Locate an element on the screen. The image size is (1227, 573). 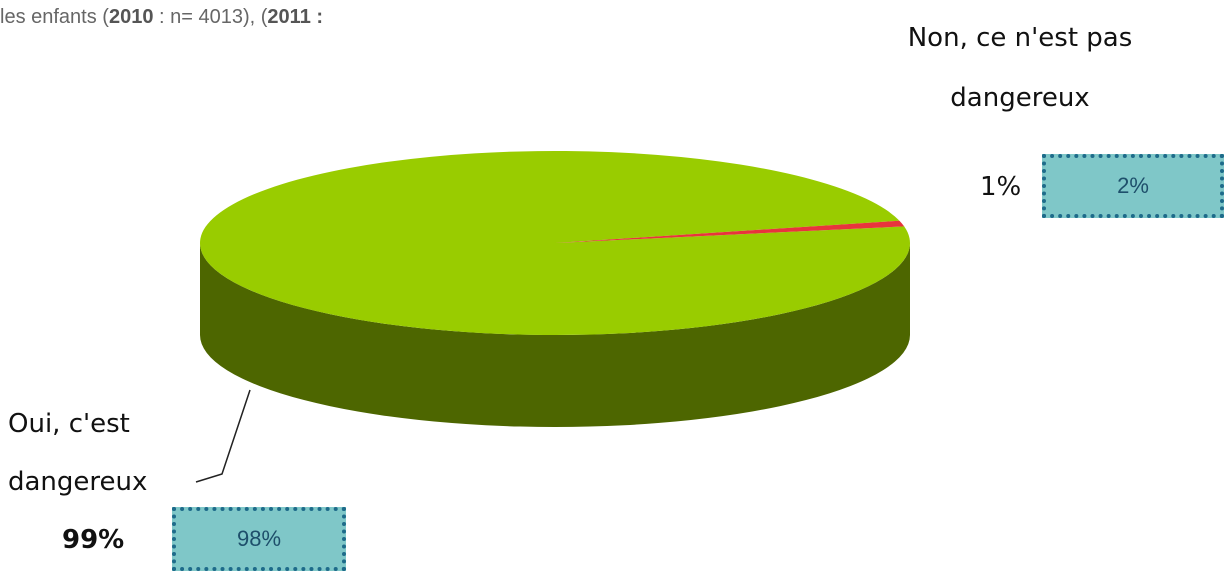
pie-slice is located at coordinates (730, 231).